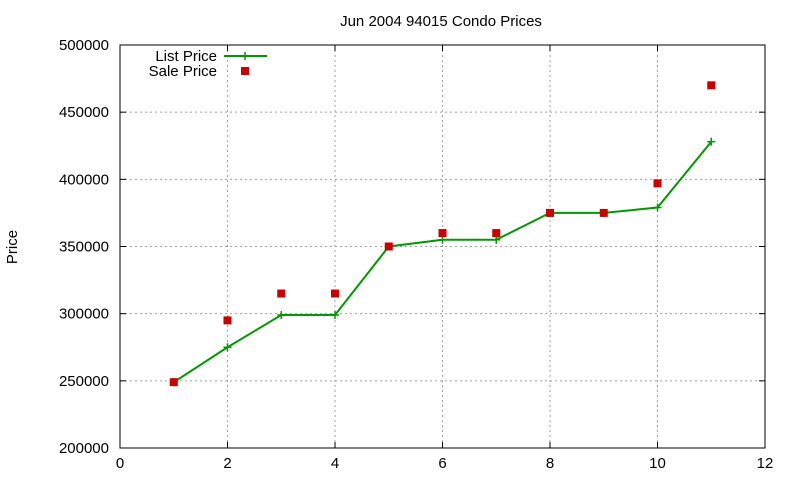 This screenshot has height=480, width=800. What do you see at coordinates (245, 56) in the screenshot?
I see `legend-marker-list-price` at bounding box center [245, 56].